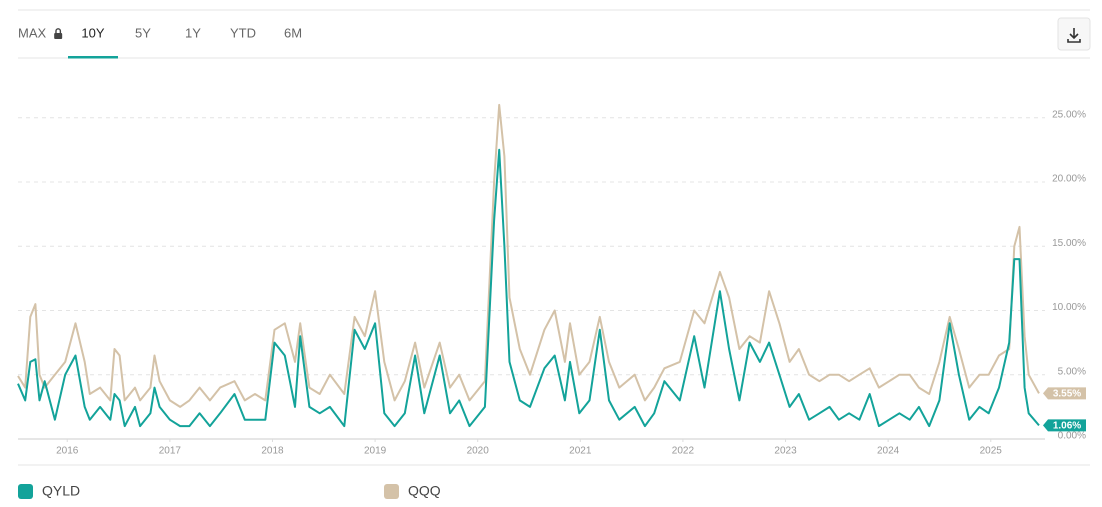 The width and height of the screenshot is (1102, 507). Describe the element at coordinates (1067, 394) in the screenshot. I see `last-value-label: 3.55%` at that location.